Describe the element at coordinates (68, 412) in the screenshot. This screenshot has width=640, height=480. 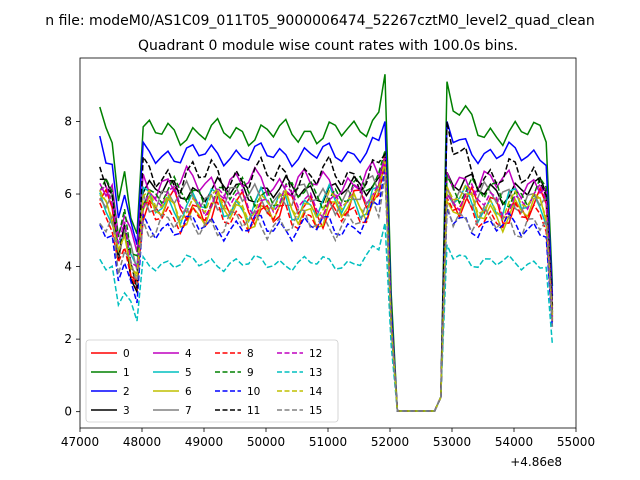
I see `y-tick-label: 0` at that location.